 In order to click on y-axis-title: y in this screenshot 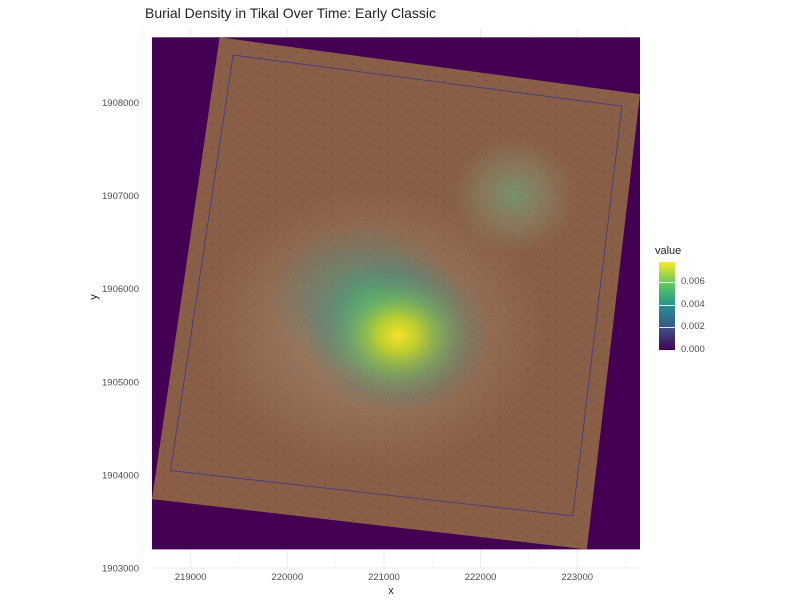, I will do `click(94, 297)`.